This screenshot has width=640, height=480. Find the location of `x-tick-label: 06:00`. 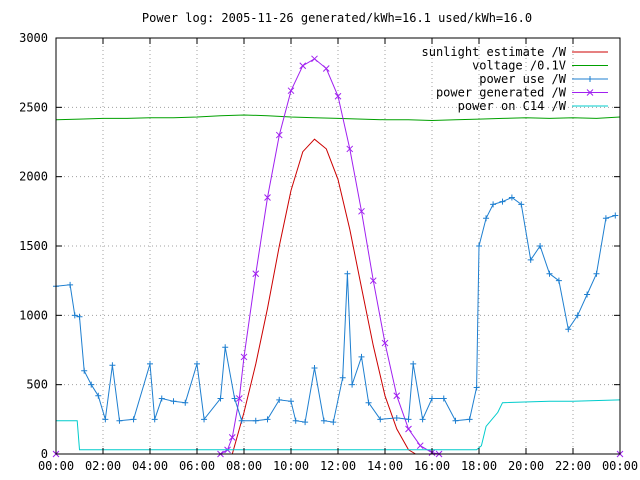

x-tick-label: 06:00 is located at coordinates (197, 466).